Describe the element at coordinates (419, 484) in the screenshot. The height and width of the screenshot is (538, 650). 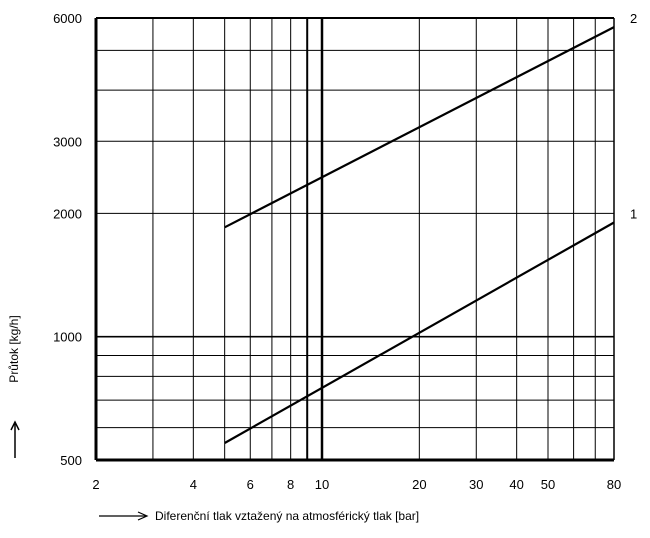
I see `x-tick-label: 20` at that location.